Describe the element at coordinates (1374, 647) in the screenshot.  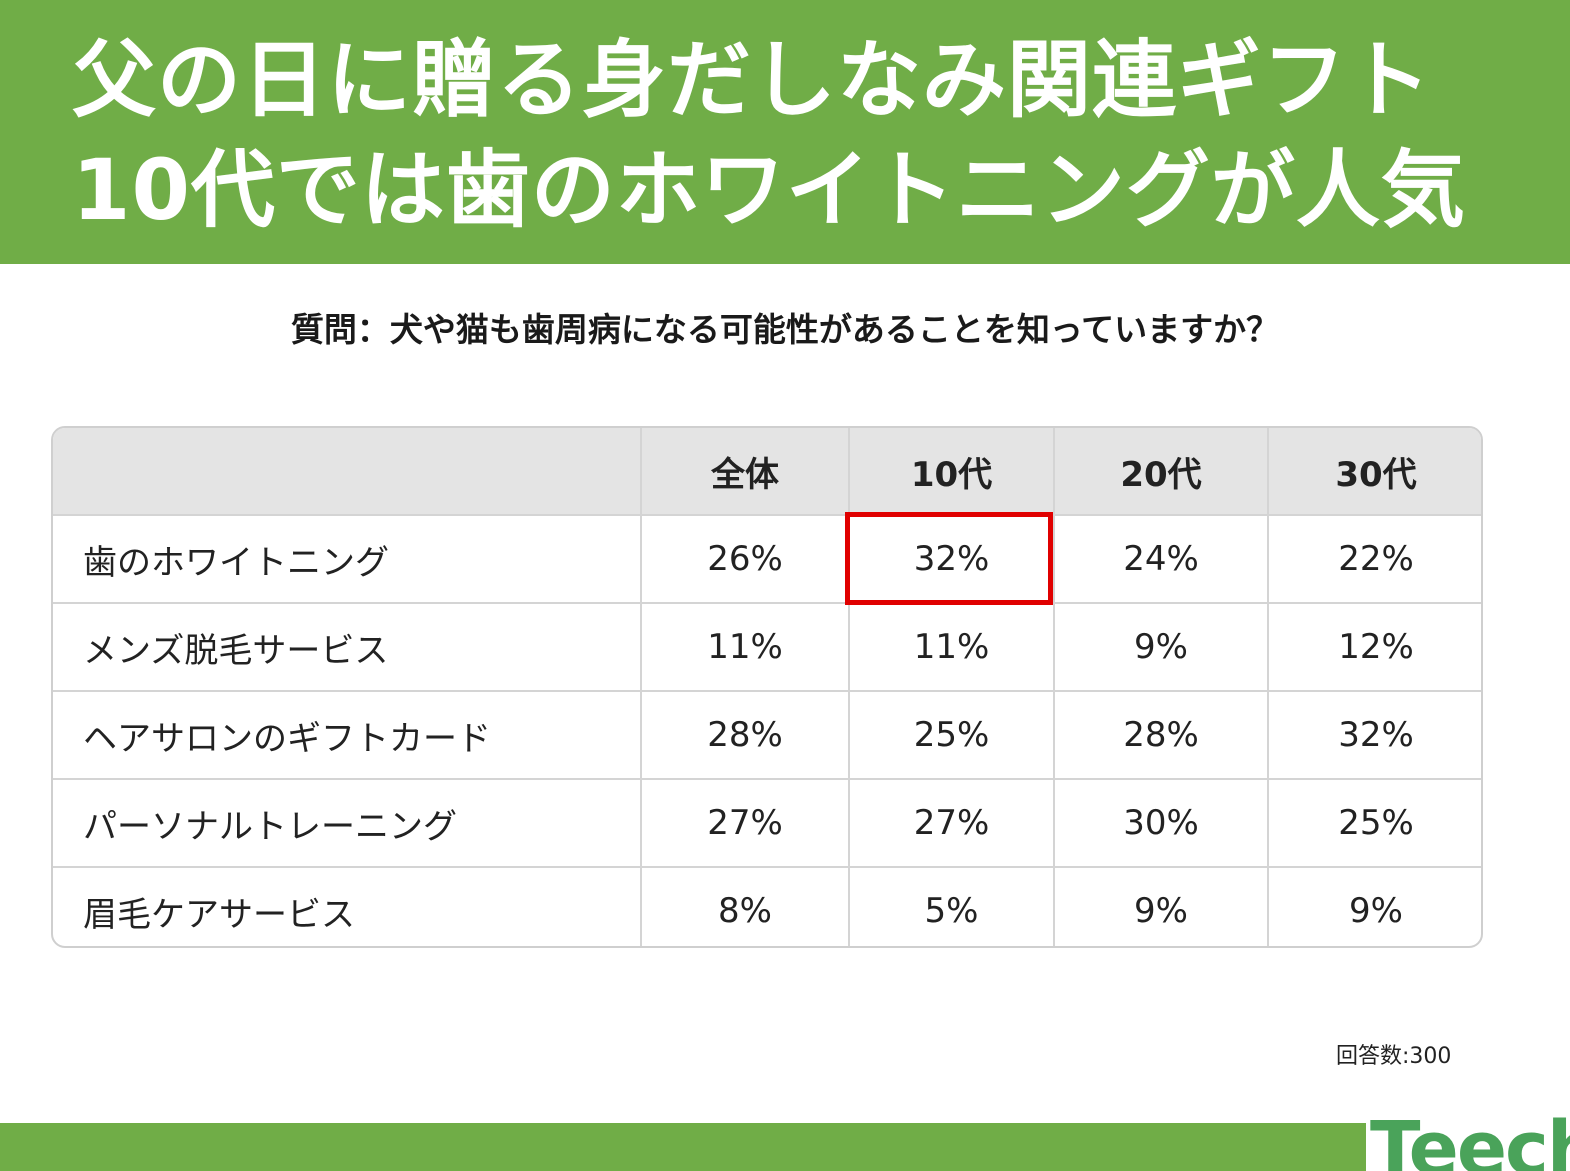
I see `table-cell: 12%` at that location.